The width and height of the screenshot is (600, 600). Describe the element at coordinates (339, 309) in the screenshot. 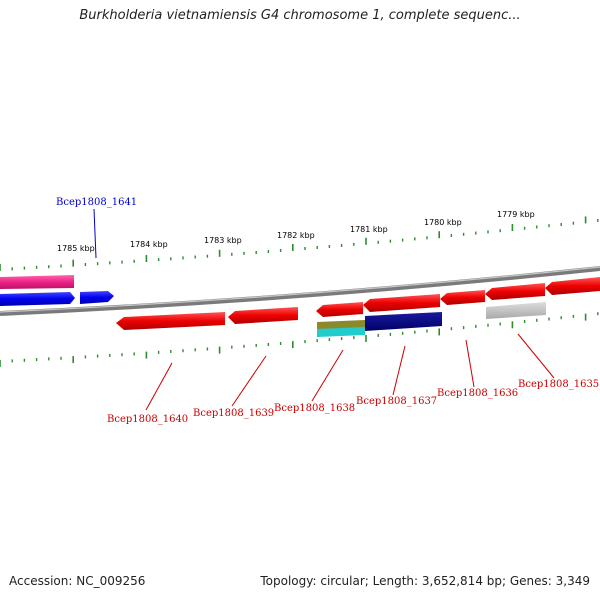

I see `gene-bcep1808-1638-red` at that location.